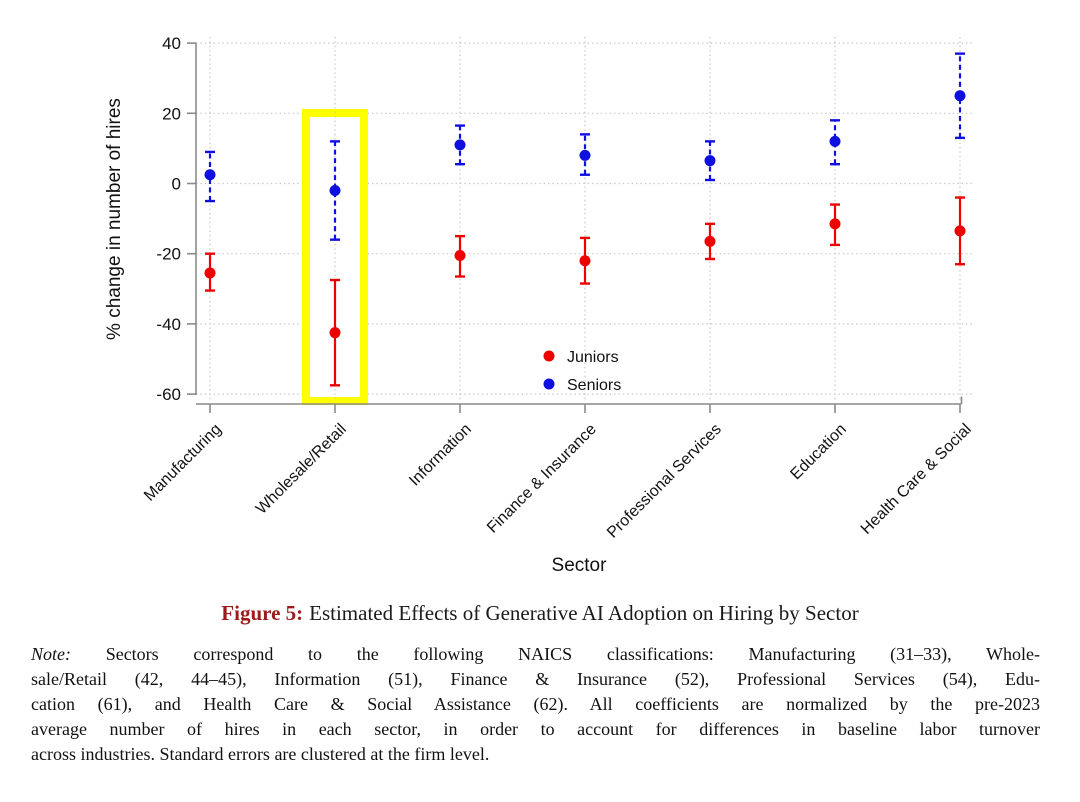  What do you see at coordinates (580, 565) in the screenshot?
I see `x-axis-title: Sector` at bounding box center [580, 565].